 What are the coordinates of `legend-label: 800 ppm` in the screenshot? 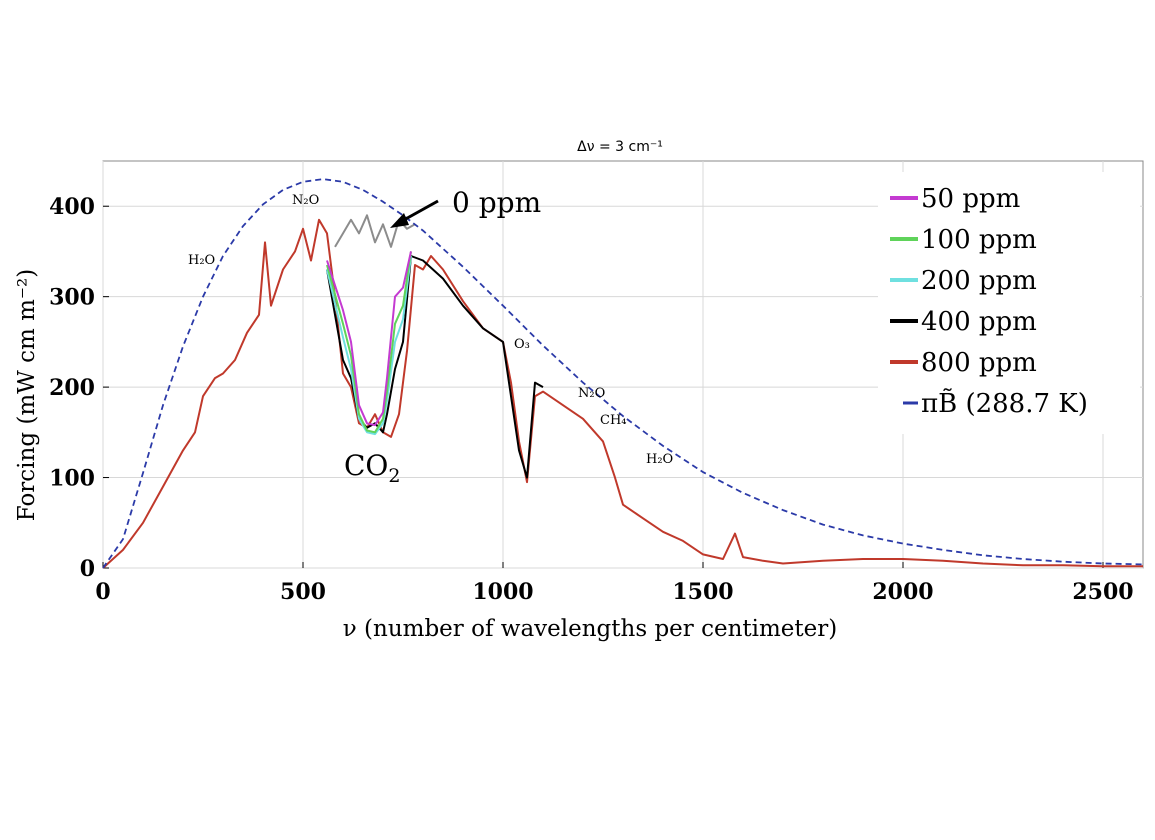 It's located at (979, 363).